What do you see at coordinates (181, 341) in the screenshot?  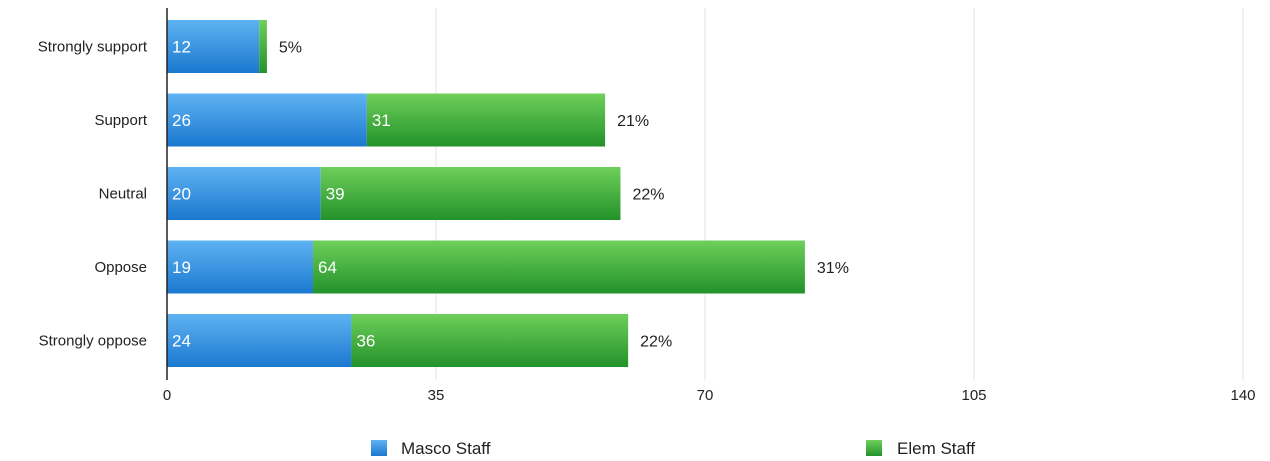 I see `bar-value-label-masco-strongly-oppose: 24` at bounding box center [181, 341].